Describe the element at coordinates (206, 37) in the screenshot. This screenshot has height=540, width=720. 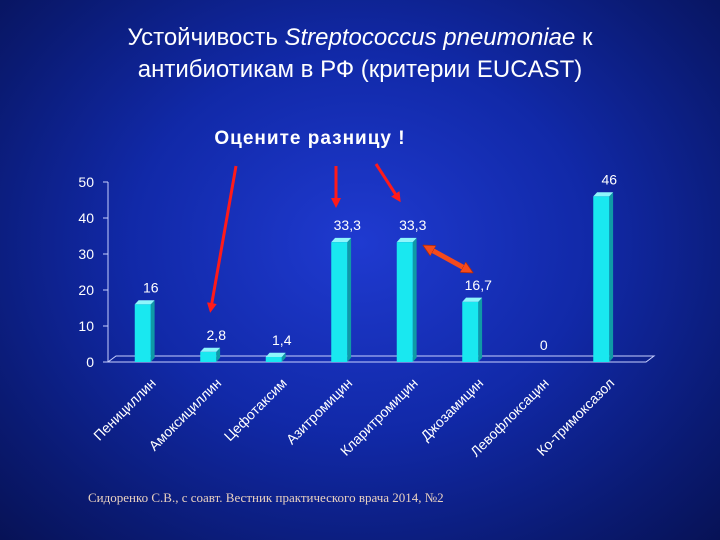
I see `title-line1-start: Устойчивость` at that location.